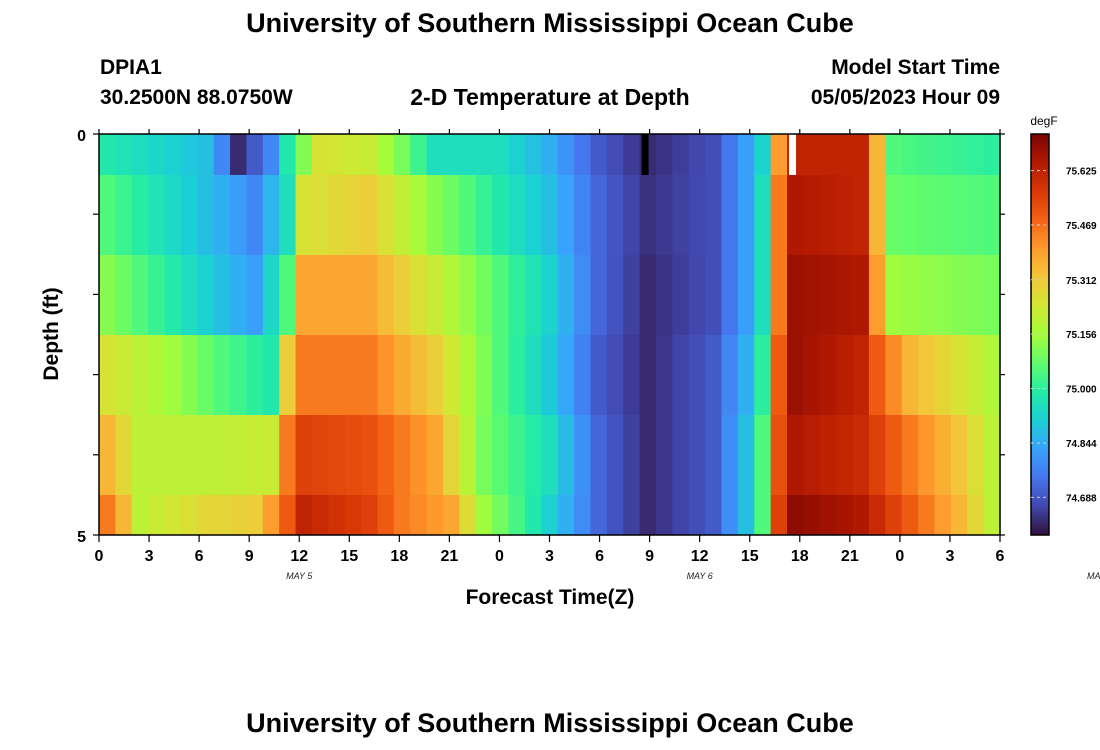 This screenshot has height=750, width=1100. I want to click on station-coords: 30.2500N 88.0750W, so click(196, 97).